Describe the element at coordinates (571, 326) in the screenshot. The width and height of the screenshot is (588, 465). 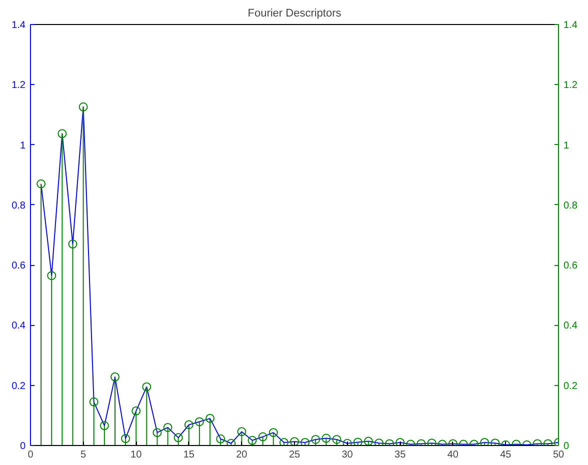
I see `y2-tick-label: 0.4` at that location.